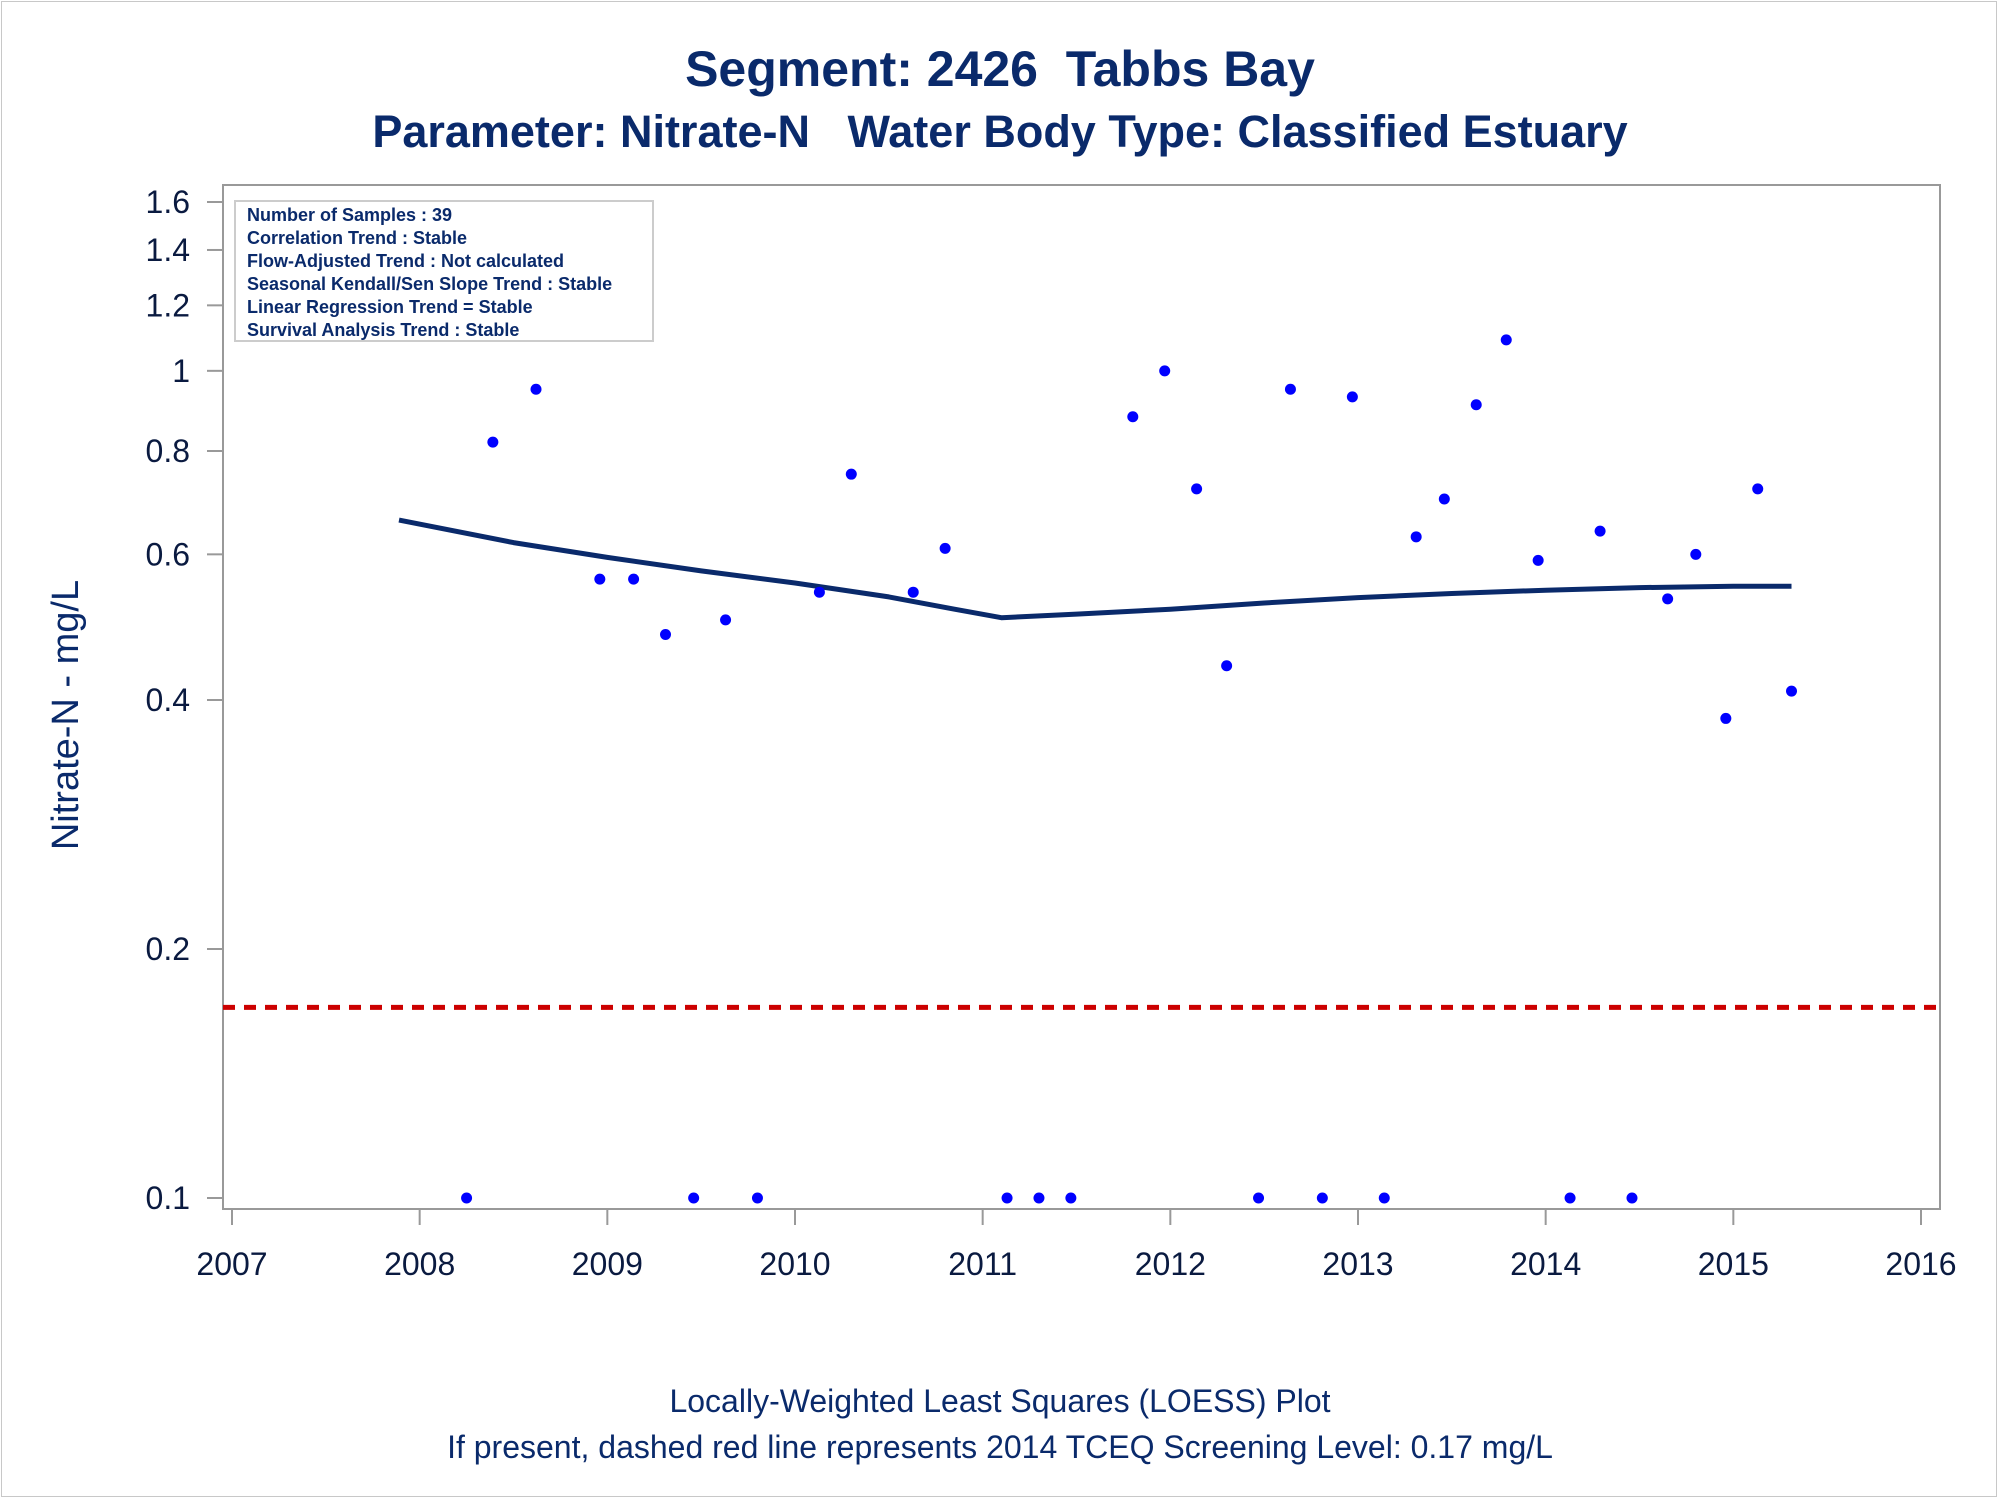  Describe the element at coordinates (168, 451) in the screenshot. I see `y-tick-label: 0.8` at that location.